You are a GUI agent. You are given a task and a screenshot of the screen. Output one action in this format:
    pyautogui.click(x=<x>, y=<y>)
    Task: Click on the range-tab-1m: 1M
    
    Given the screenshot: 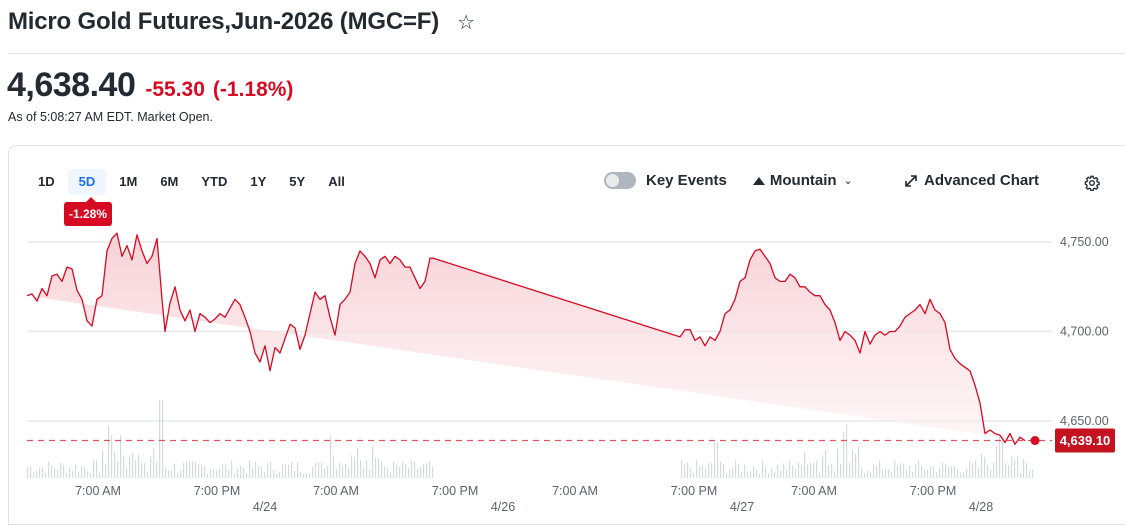 What is the action you would take?
    pyautogui.click(x=128, y=181)
    